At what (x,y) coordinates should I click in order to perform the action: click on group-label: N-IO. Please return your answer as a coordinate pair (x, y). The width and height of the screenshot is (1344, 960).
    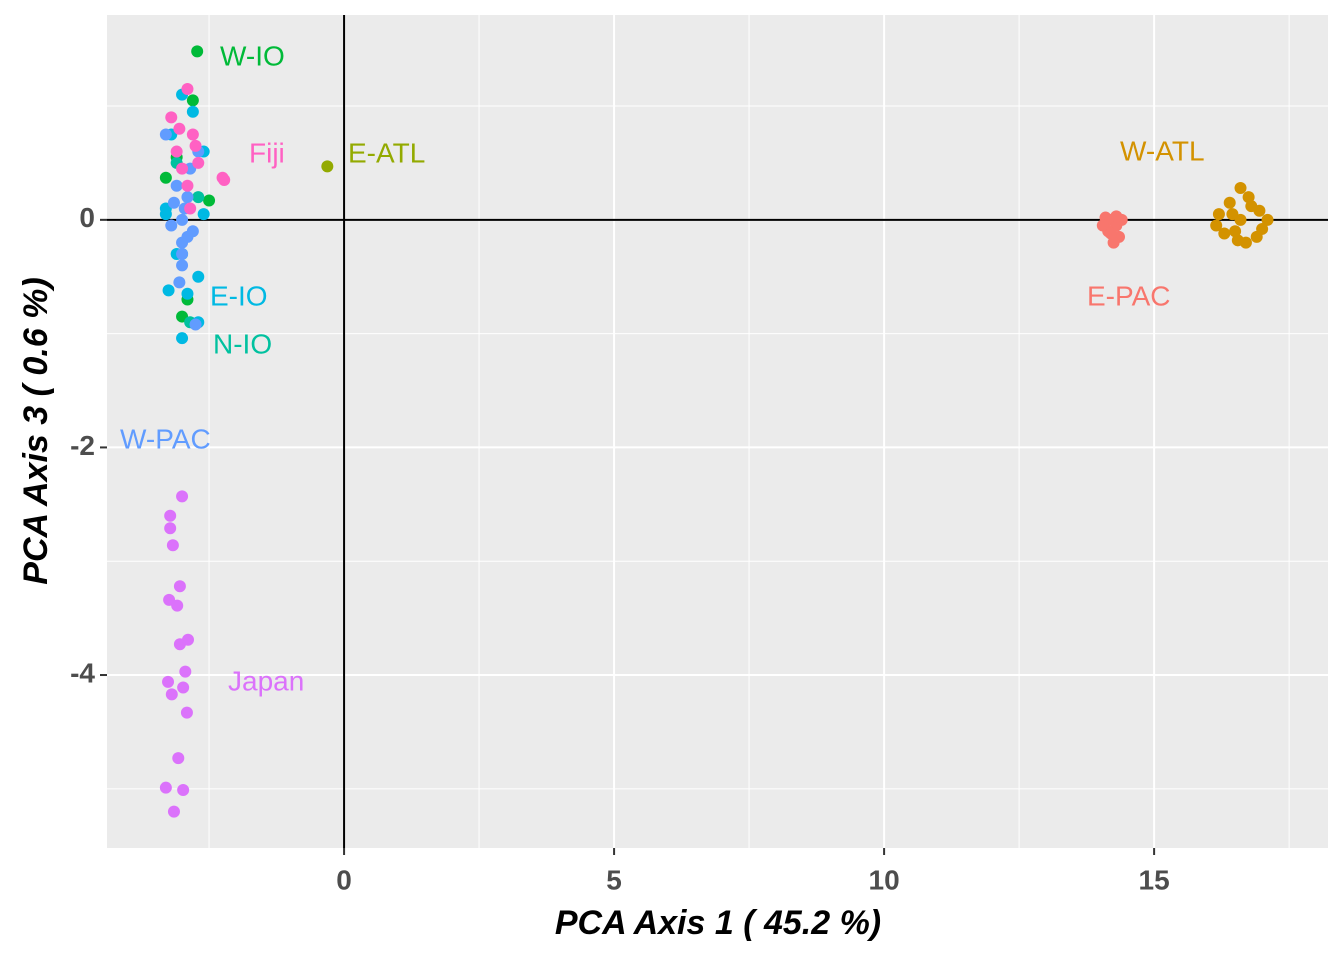
    Looking at the image, I should click on (242, 343).